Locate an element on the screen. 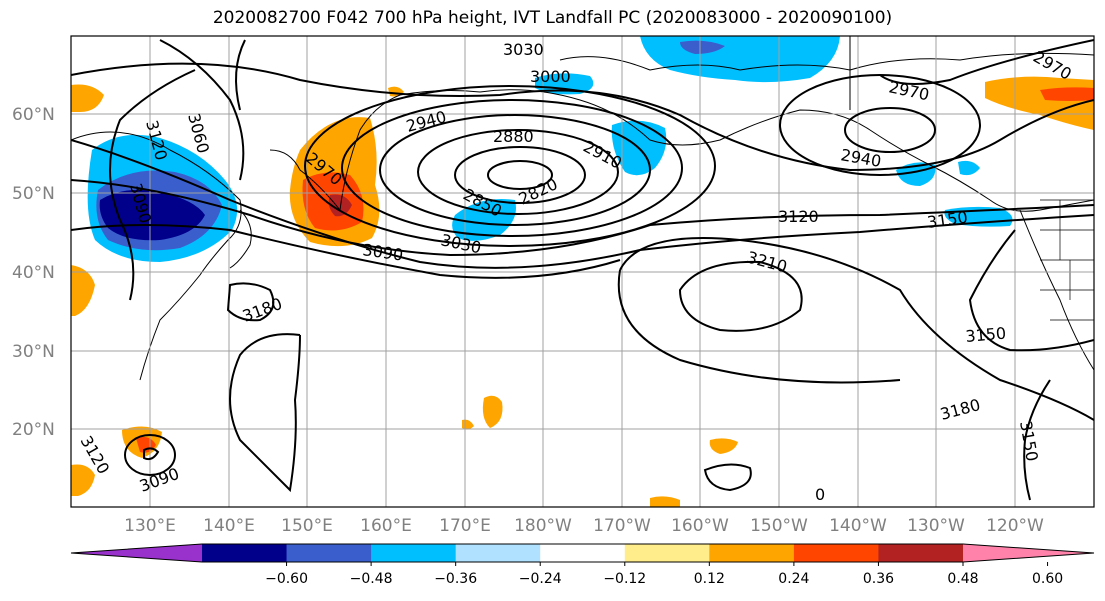 The width and height of the screenshot is (1105, 601). lat-label-60: 60°N is located at coordinates (33, 115).